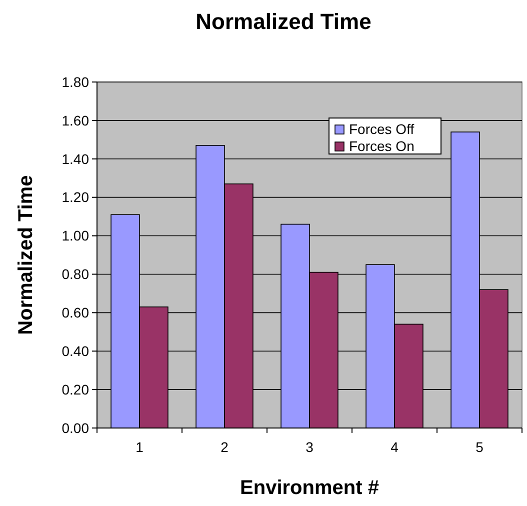 Image resolution: width=527 pixels, height=506 pixels. What do you see at coordinates (76, 389) in the screenshot?
I see `y-tick-label: 0.20` at bounding box center [76, 389].